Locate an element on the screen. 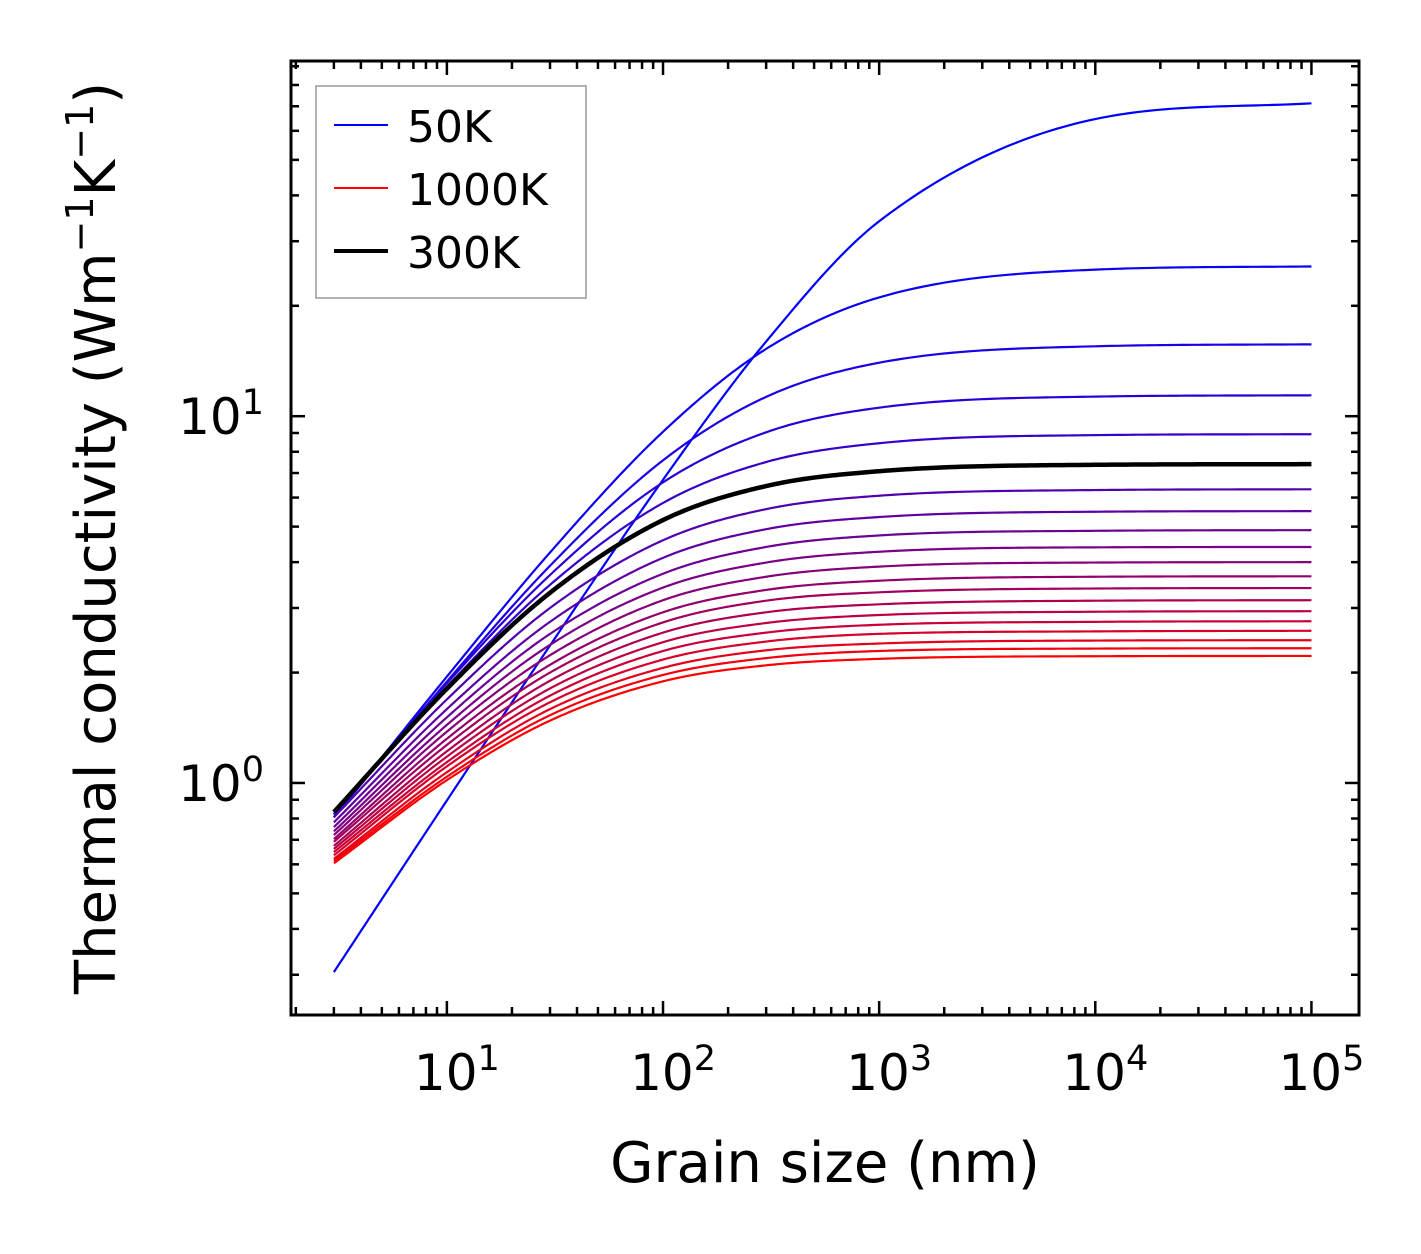 The width and height of the screenshot is (1421, 1254). x-tick-label: 10⁴ is located at coordinates (1105, 1070).